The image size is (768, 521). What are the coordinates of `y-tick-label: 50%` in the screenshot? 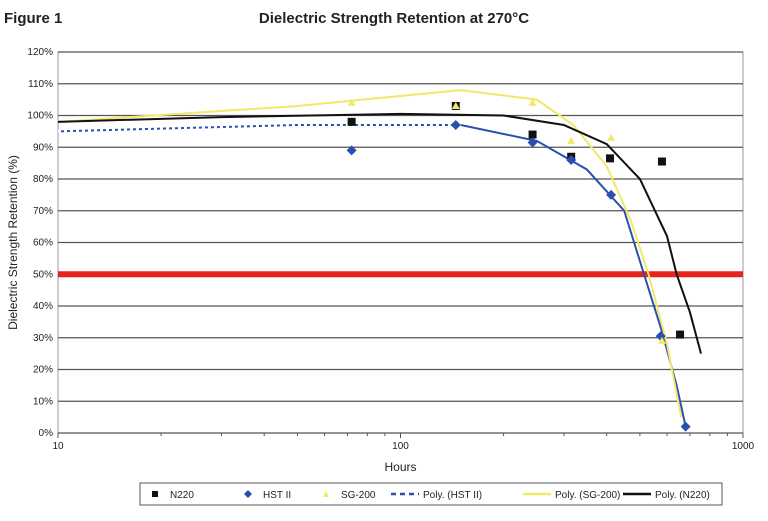 It's located at (43, 274).